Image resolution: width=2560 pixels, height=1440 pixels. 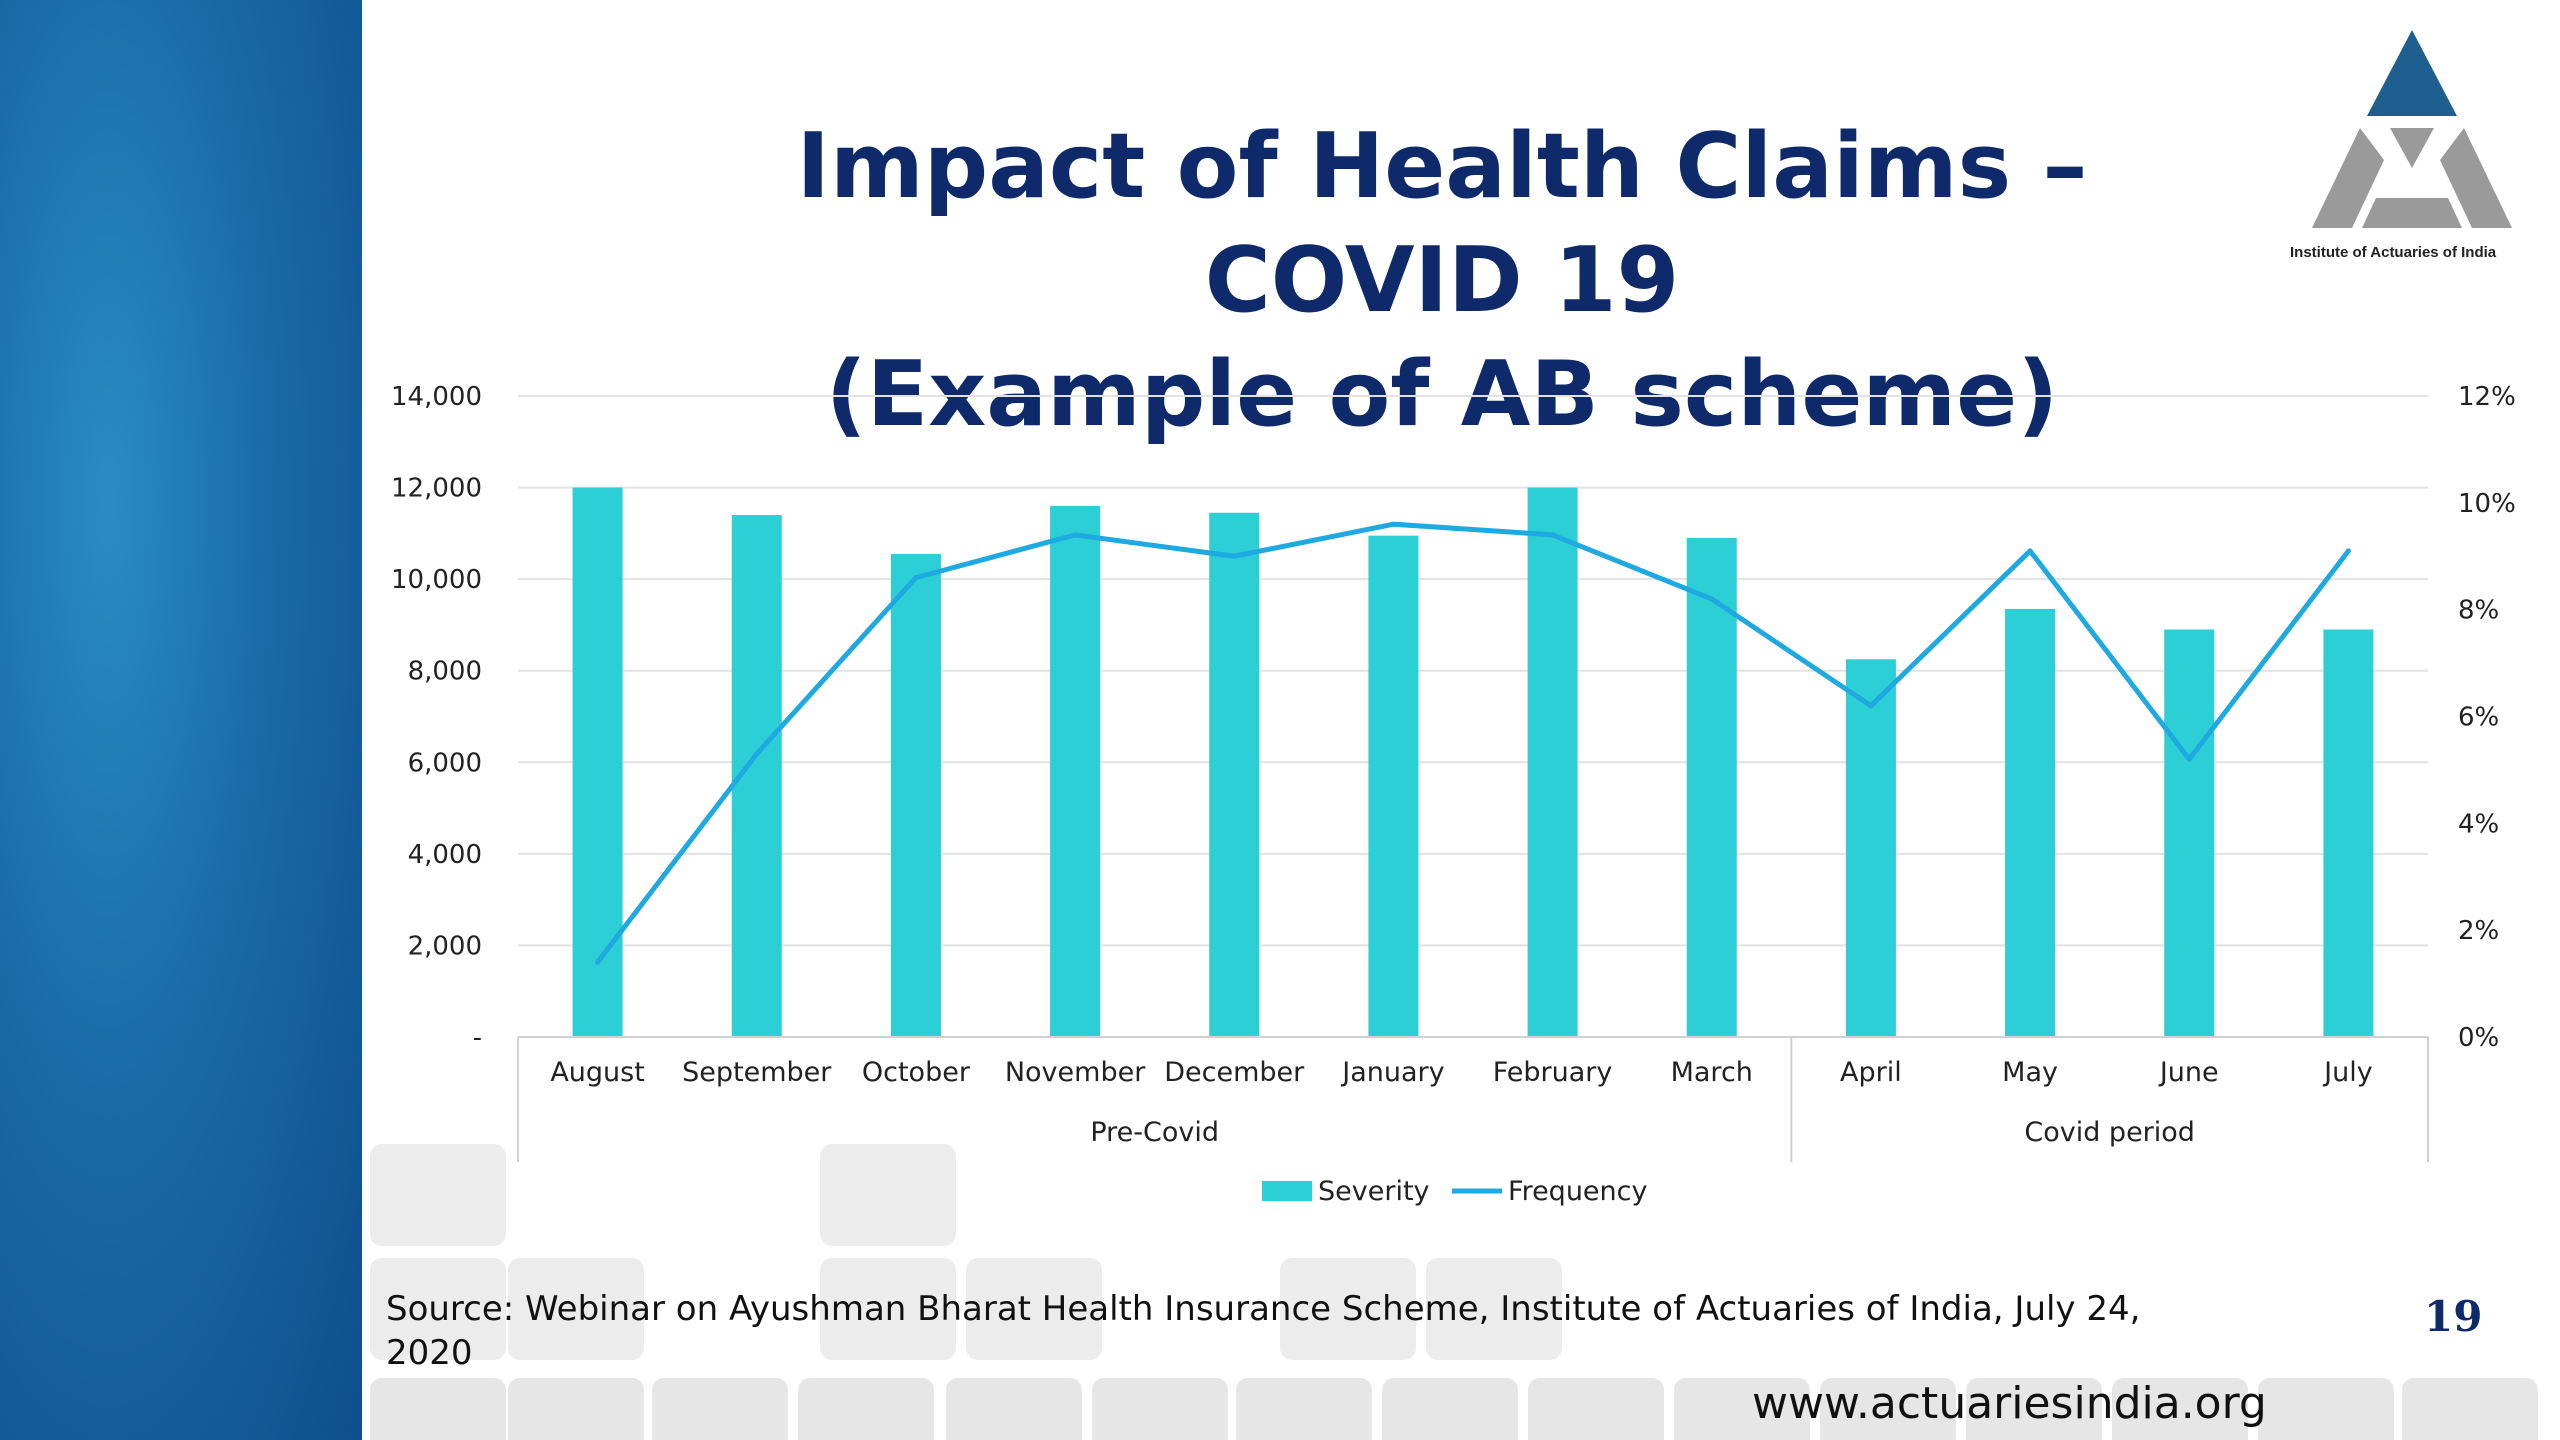 What do you see at coordinates (2412, 73) in the screenshot?
I see `logo-top-triangle` at bounding box center [2412, 73].